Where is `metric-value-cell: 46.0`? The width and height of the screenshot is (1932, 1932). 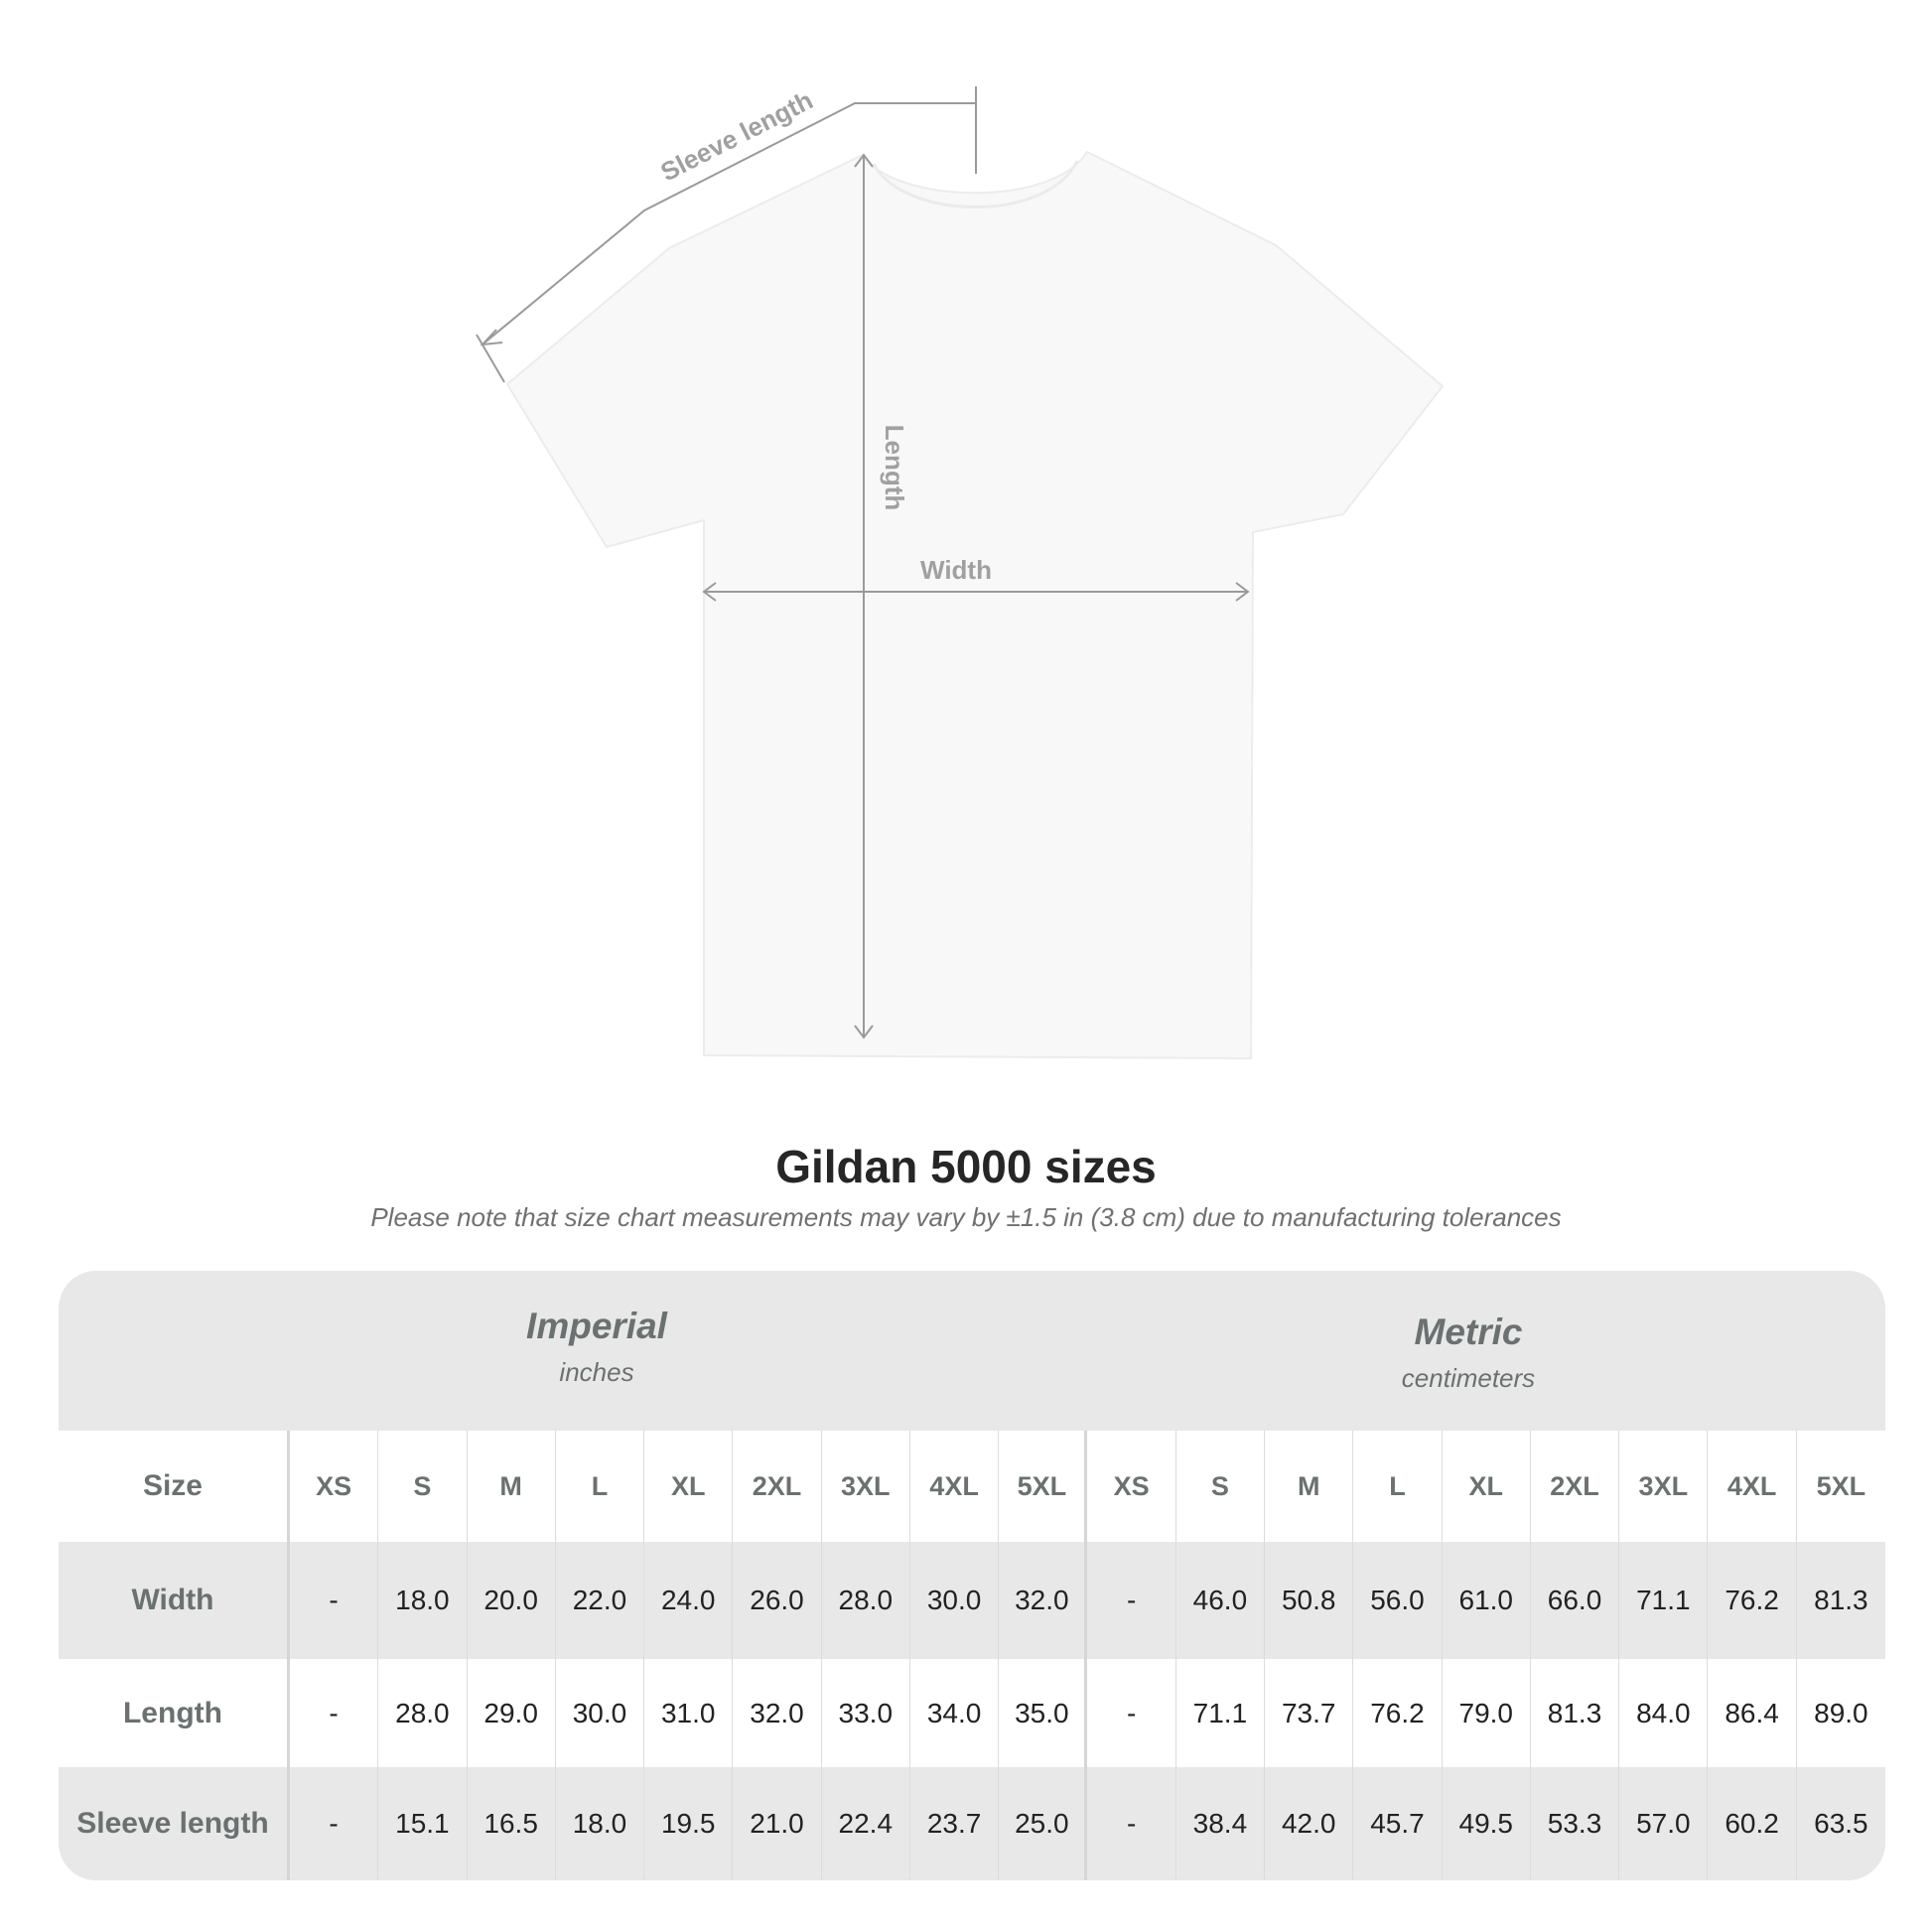
metric-value-cell: 46.0 is located at coordinates (1221, 1600).